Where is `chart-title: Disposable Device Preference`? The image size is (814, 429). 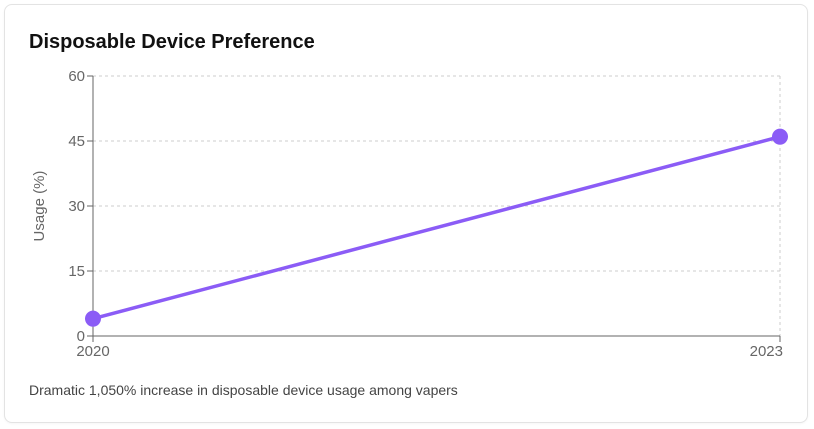 chart-title: Disposable Device Preference is located at coordinates (172, 42).